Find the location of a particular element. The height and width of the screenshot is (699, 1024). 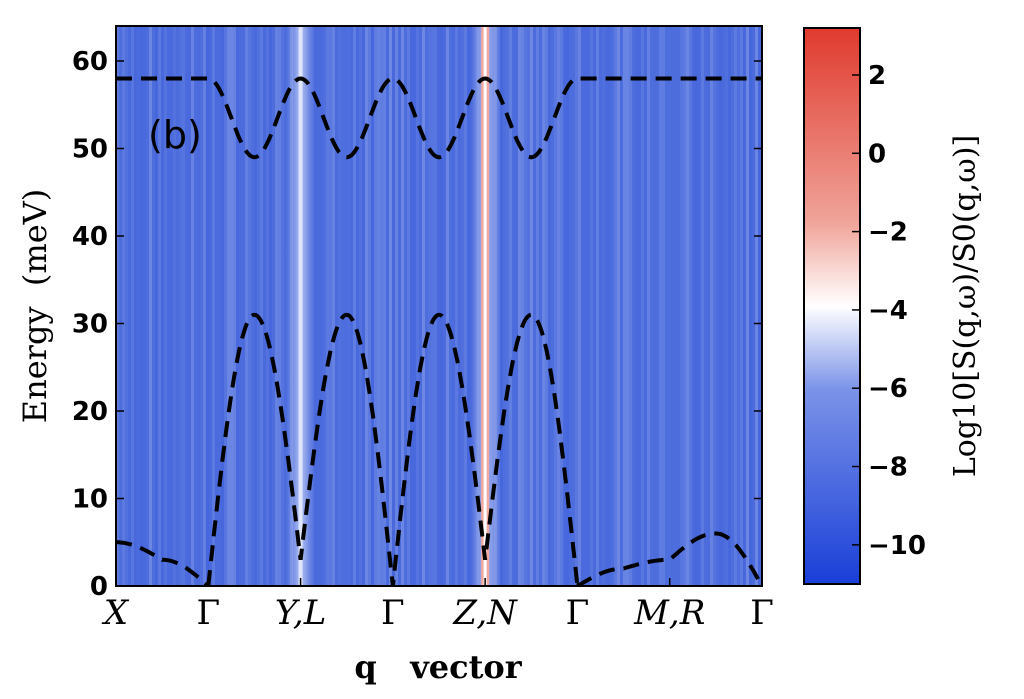

y-axis-title: Energy (meV) is located at coordinates (35, 306).